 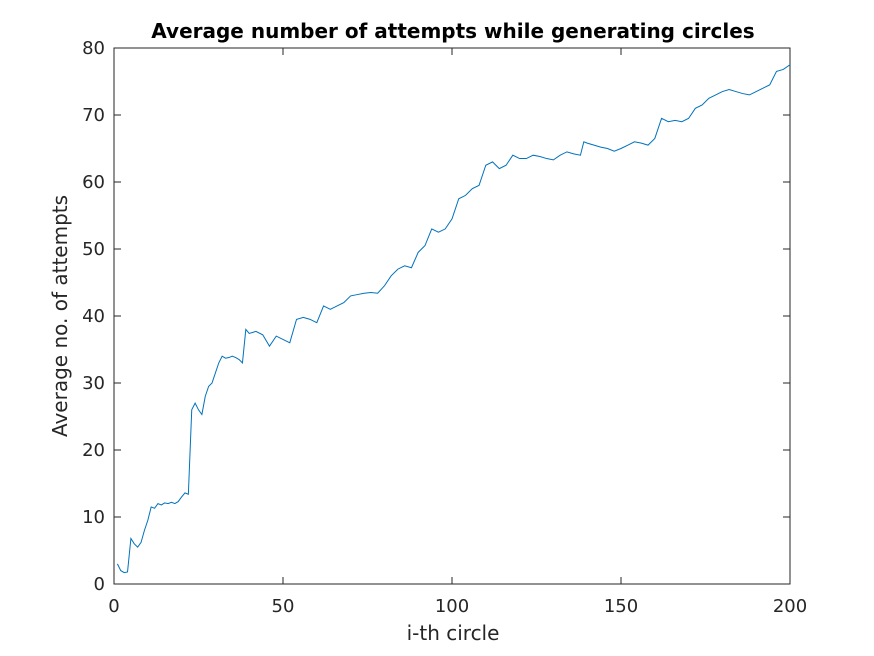 What do you see at coordinates (93, 450) in the screenshot?
I see `y-tick-label: 20` at bounding box center [93, 450].